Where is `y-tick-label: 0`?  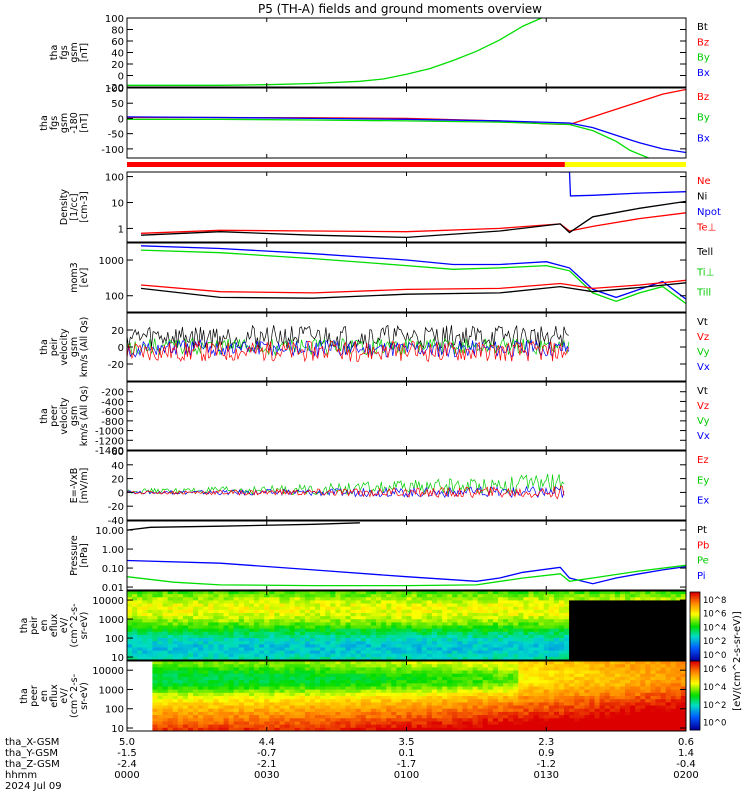
y-tick-label: 0 is located at coordinates (121, 493).